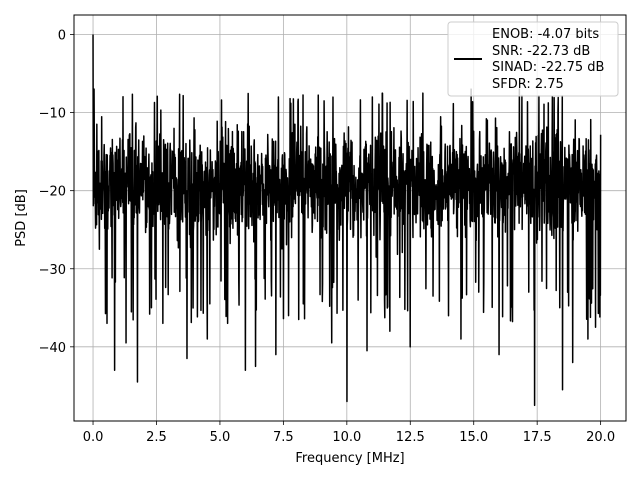 This screenshot has height=480, width=640. Describe the element at coordinates (52, 348) in the screenshot. I see `y-tick-label: −40` at that location.